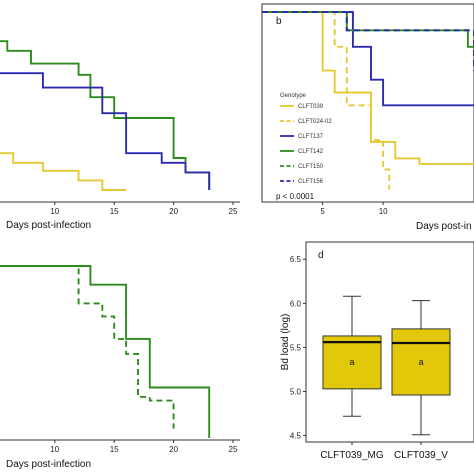 Image resolution: width=474 pixels, height=474 pixels. I want to click on series-clft156, so click(368, 41).